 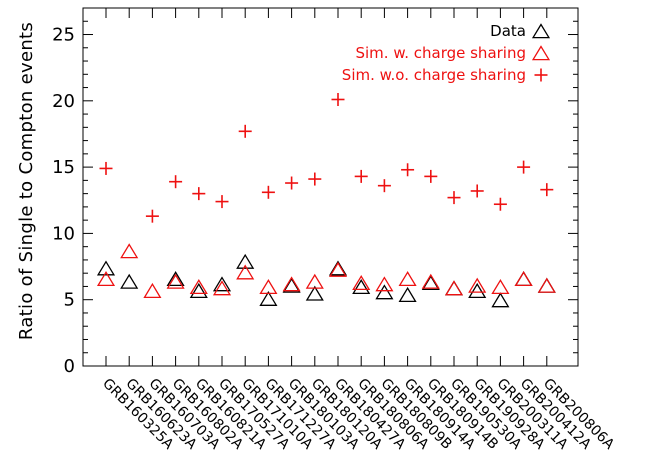 I want to click on y-tick-label: 10, so click(x=63, y=233).